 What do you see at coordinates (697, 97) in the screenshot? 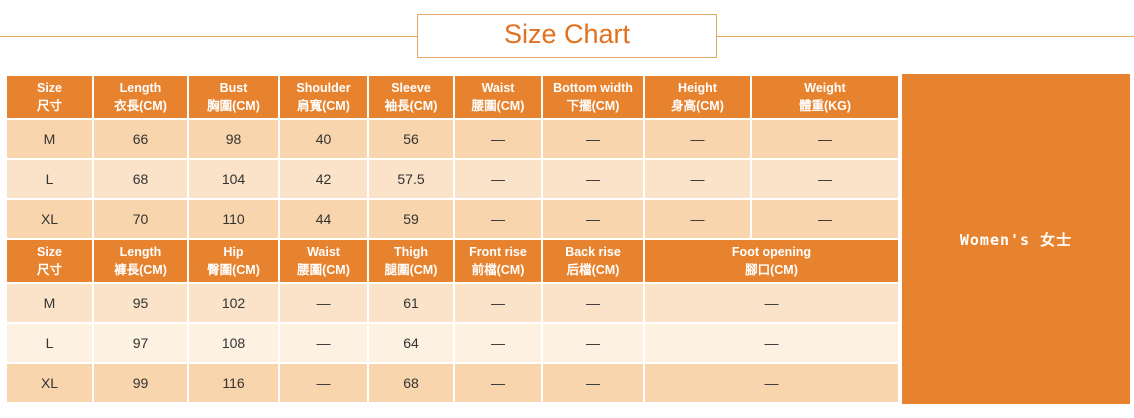
I see `header-height: Height 身高(CM)` at bounding box center [697, 97].